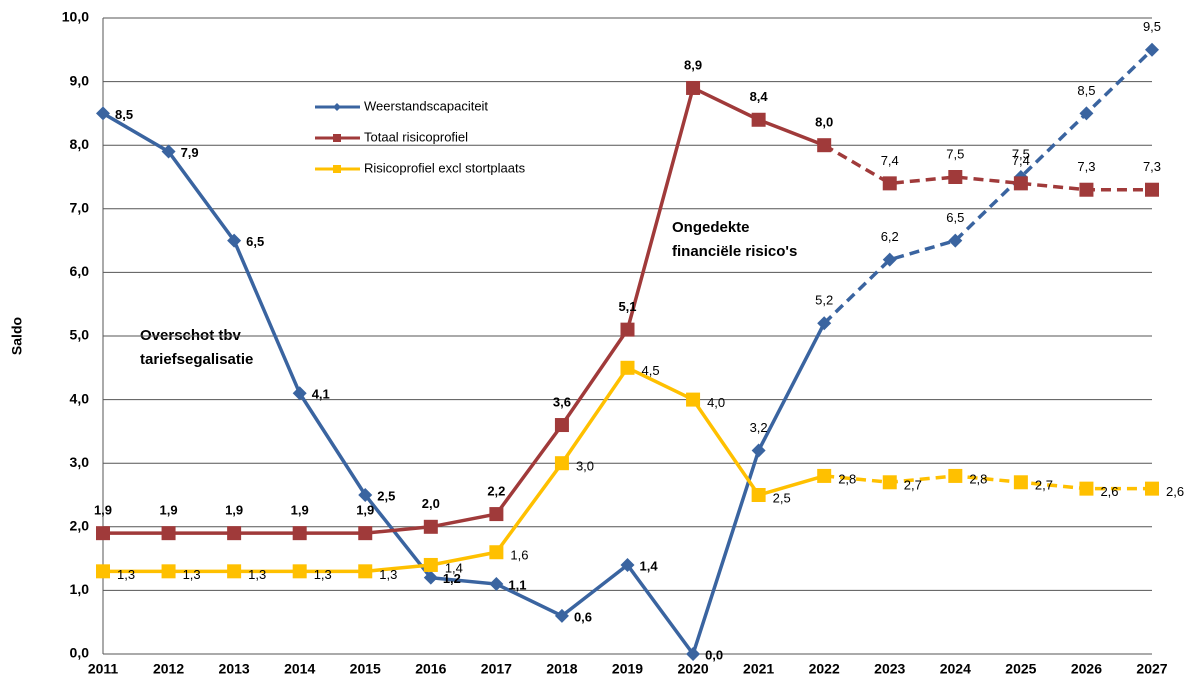 This screenshot has height=681, width=1193. I want to click on x-tick-label: 2023, so click(889, 669).